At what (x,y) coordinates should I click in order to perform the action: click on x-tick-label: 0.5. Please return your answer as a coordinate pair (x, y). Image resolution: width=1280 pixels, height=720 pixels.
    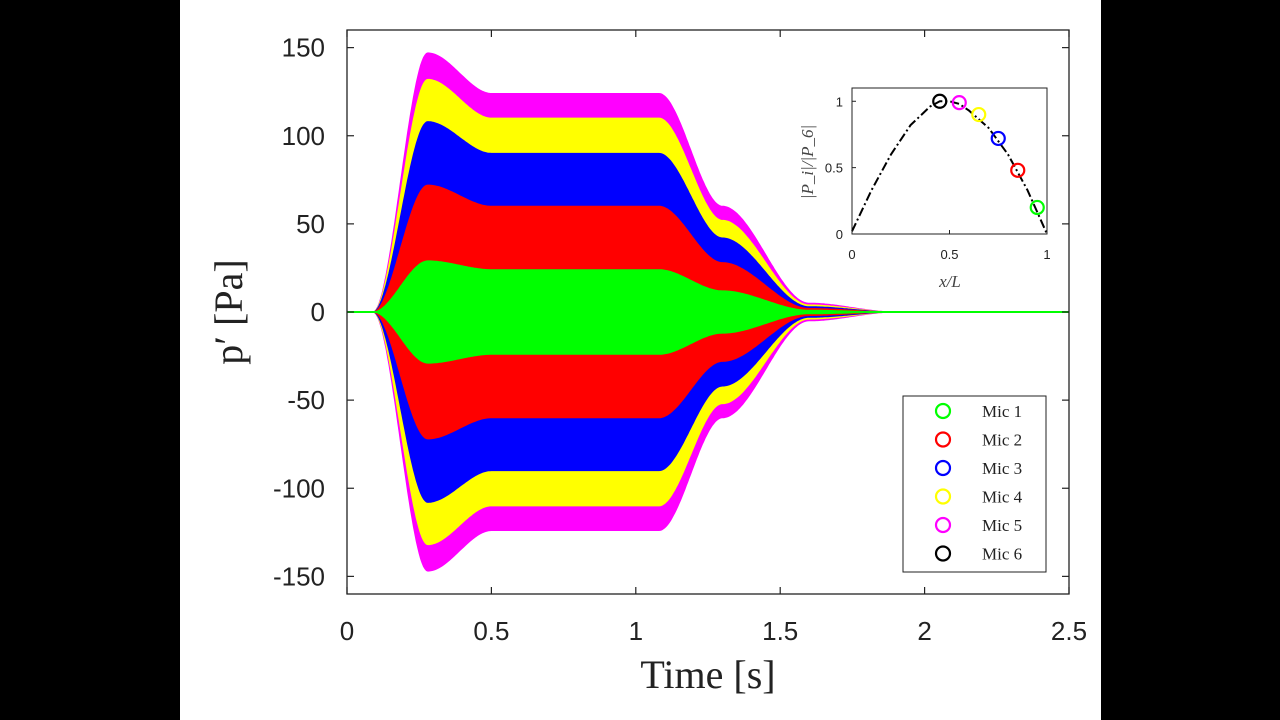
    Looking at the image, I should click on (491, 631).